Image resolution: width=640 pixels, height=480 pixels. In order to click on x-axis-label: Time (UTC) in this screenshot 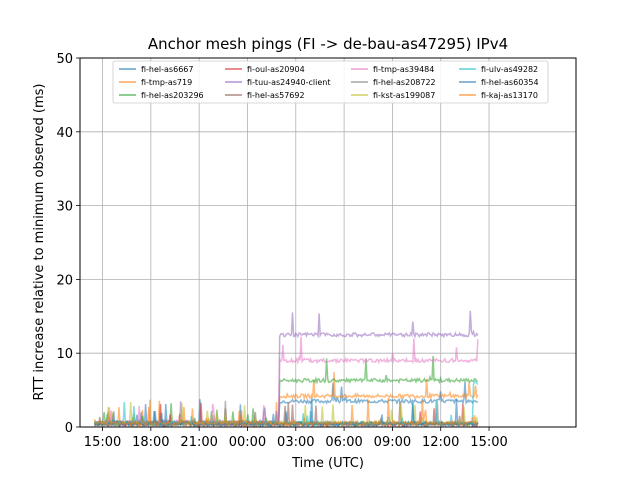, I will do `click(327, 463)`.